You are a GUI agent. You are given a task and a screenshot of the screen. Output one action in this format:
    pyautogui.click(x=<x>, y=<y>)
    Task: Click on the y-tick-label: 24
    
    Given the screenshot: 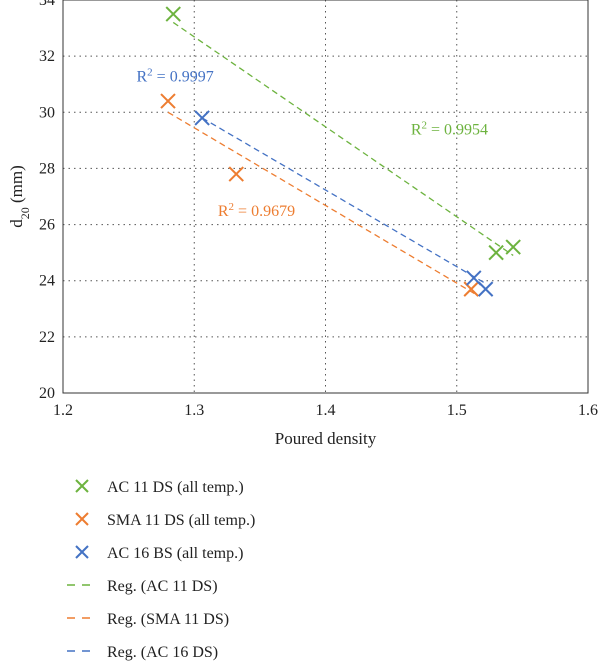 What is the action you would take?
    pyautogui.click(x=47, y=281)
    